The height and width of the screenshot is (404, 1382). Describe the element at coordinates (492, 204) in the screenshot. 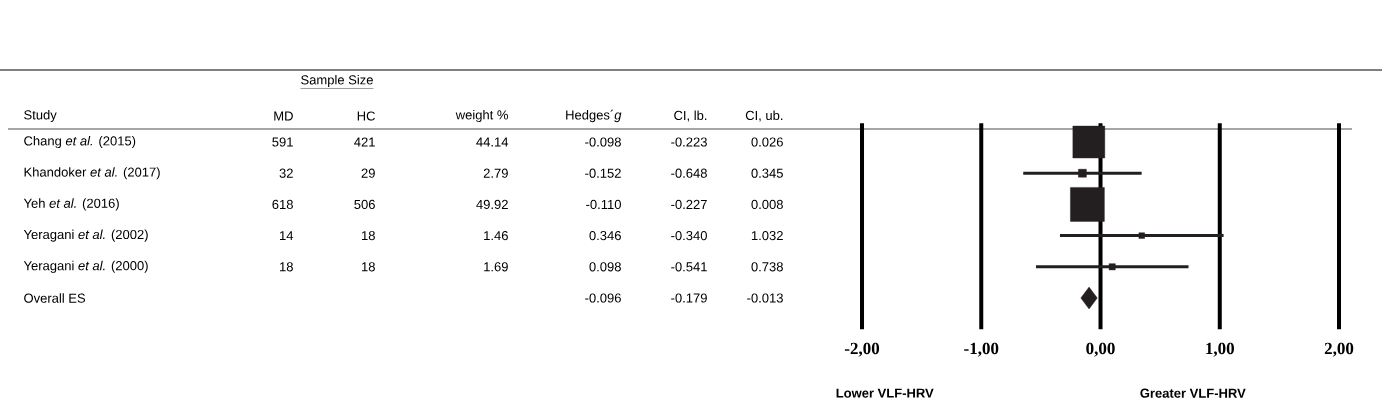

I see `text: 49.92` at that location.